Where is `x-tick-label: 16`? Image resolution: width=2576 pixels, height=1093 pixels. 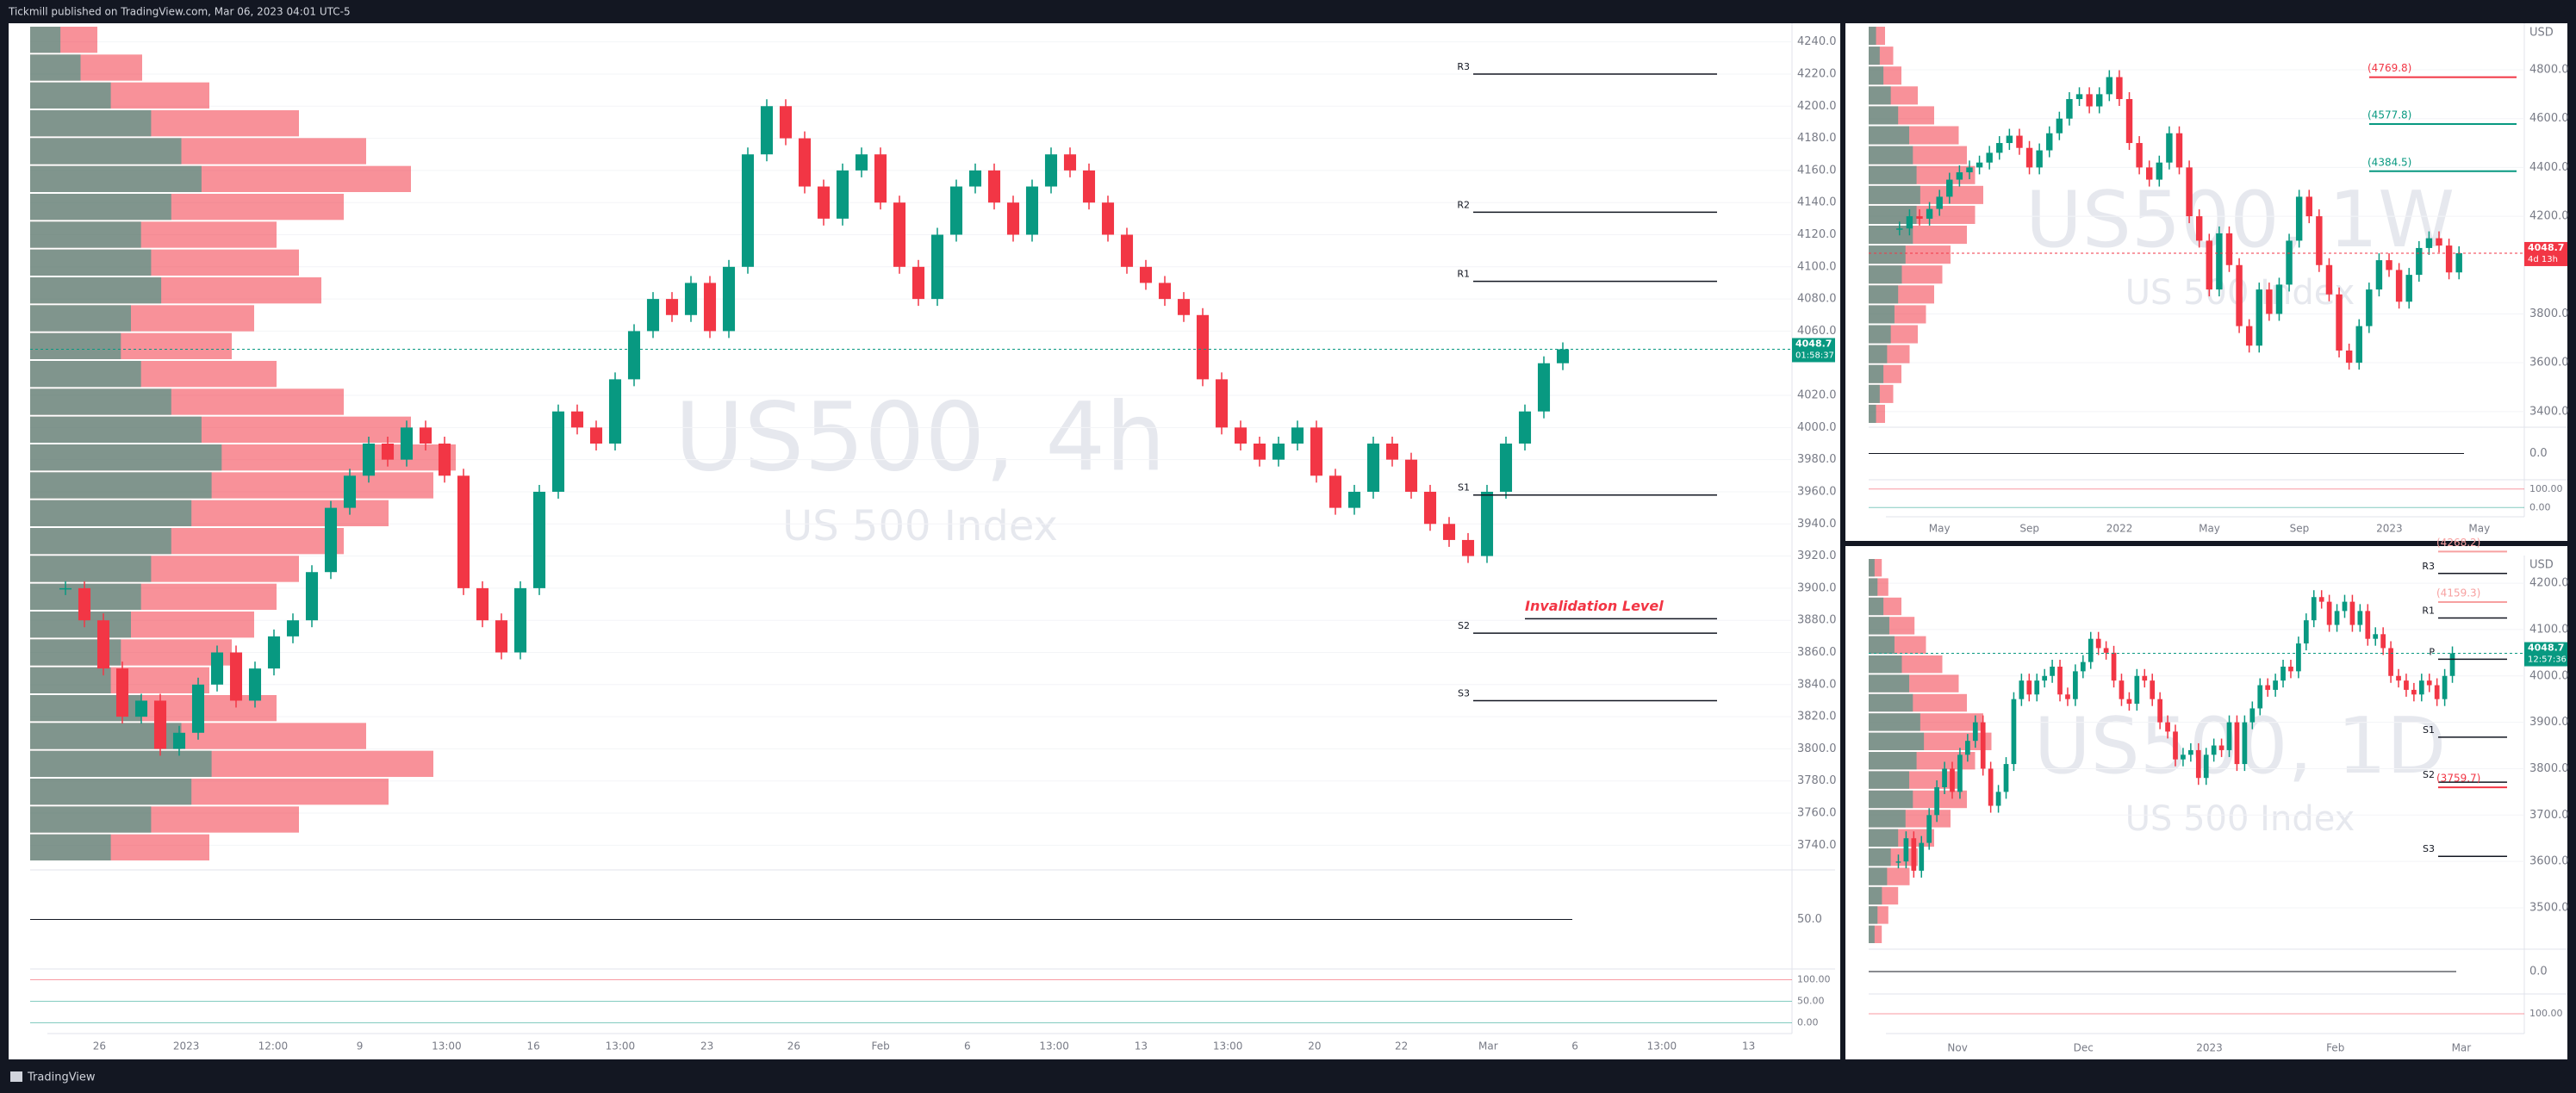
x-tick-label: 16 is located at coordinates (533, 1046).